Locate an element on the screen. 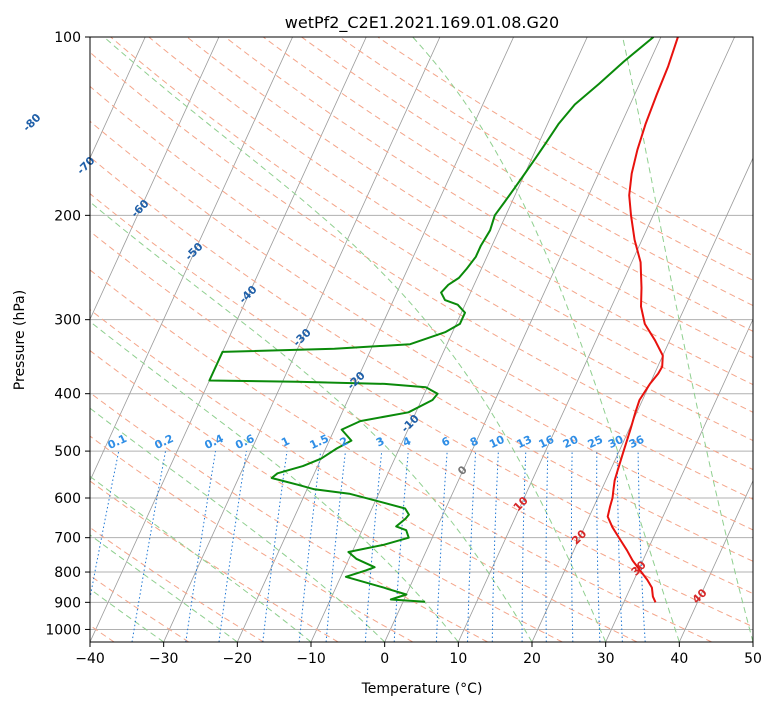 The height and width of the screenshot is (712, 775). x-tick-label: −40 is located at coordinates (90, 659).